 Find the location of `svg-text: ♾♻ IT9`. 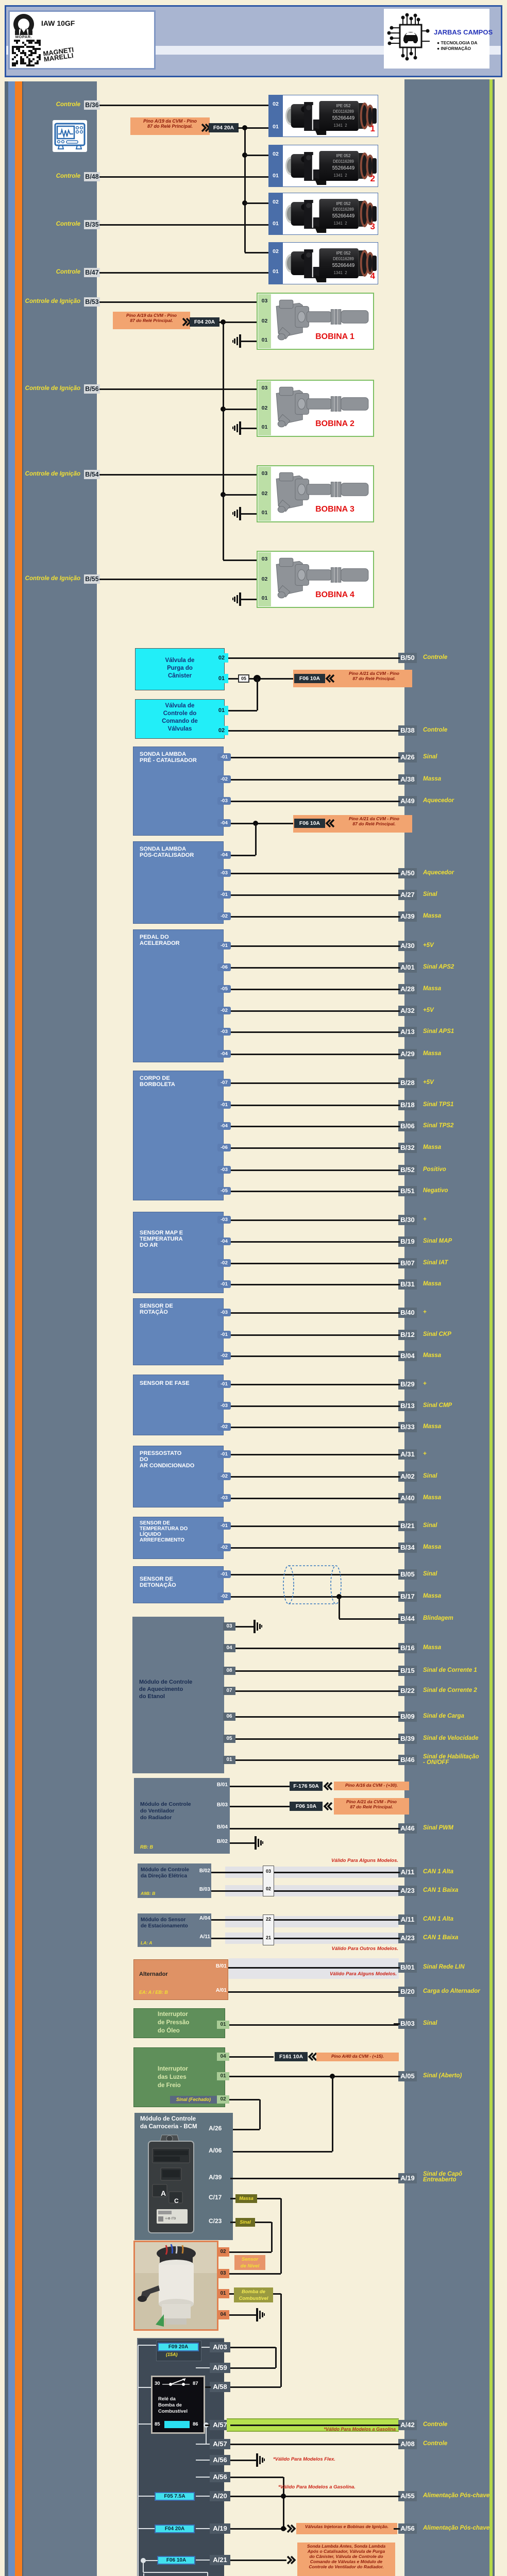

svg-text: ♾♻ IT9 is located at coordinates (170, 2219).